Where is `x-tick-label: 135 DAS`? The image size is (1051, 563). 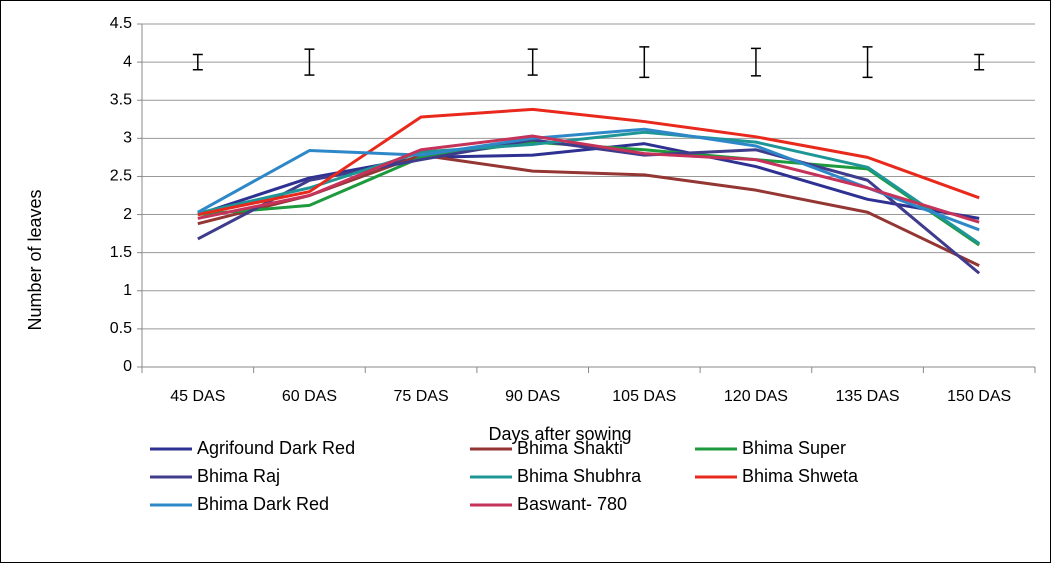
x-tick-label: 135 DAS is located at coordinates (868, 396).